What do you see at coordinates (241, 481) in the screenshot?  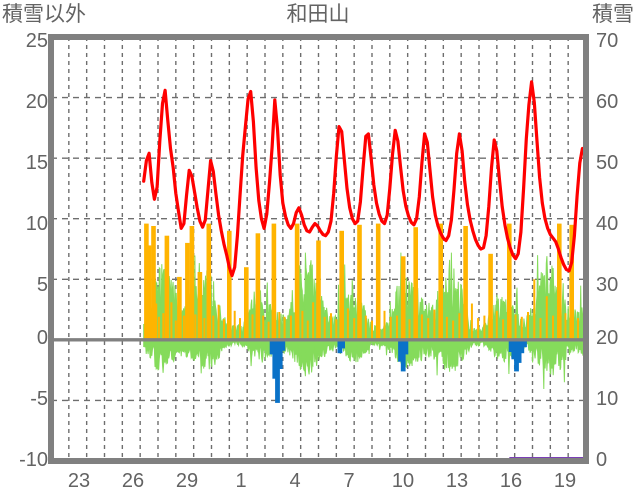 I see `x-tick-3: 1` at bounding box center [241, 481].